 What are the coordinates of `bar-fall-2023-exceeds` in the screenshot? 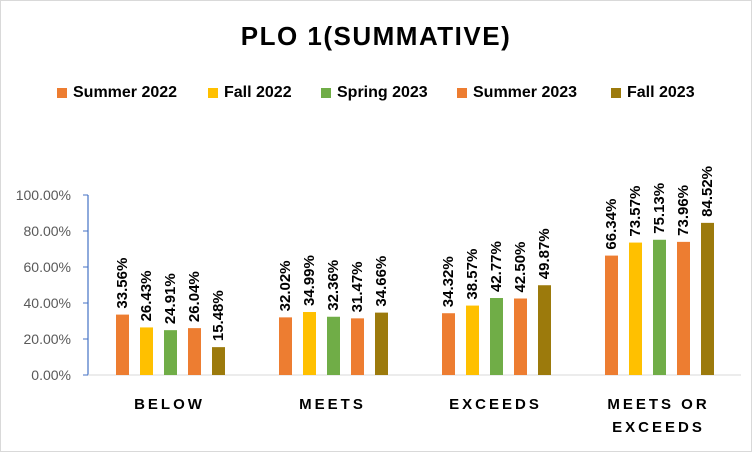 It's located at (544, 330).